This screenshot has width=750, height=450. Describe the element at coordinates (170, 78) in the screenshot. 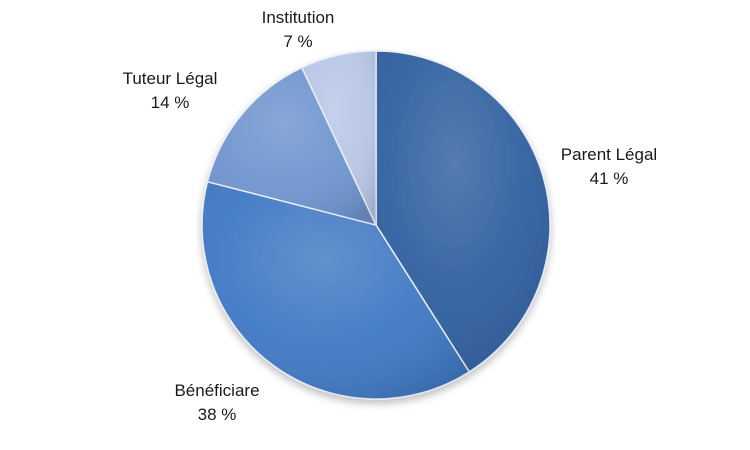

I see `slice-name-label: Tuteur Légal` at that location.